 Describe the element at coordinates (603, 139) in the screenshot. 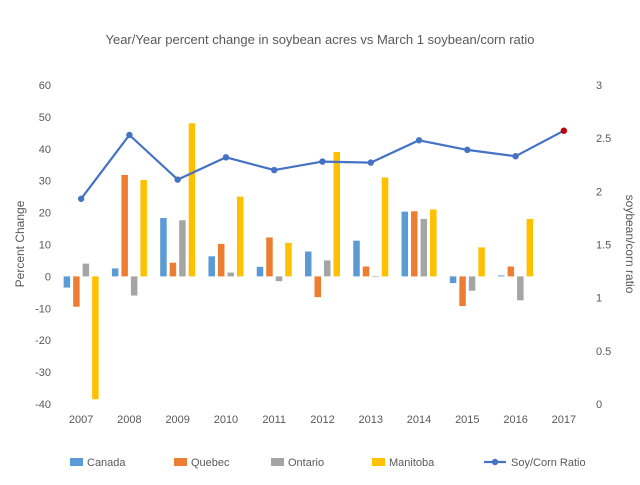

I see `y2-tick-label: 2.5` at that location.